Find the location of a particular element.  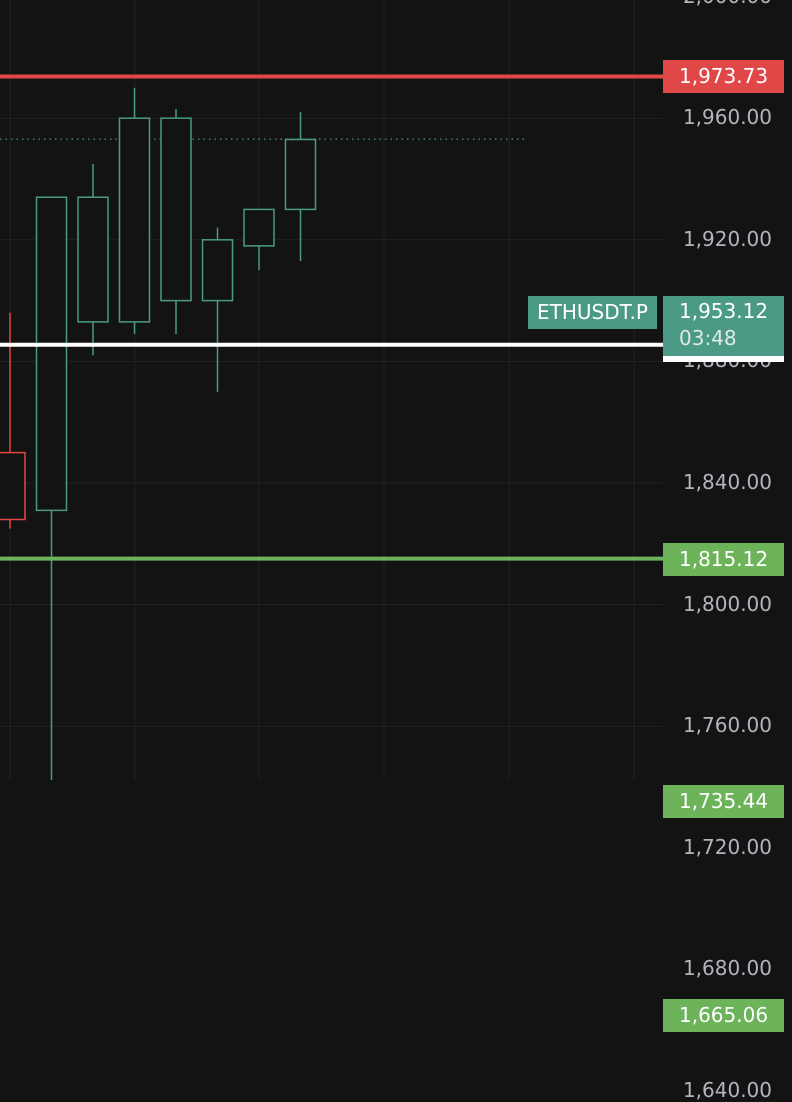

last-price-label: 1,953.12 03:48 is located at coordinates (723, 326).